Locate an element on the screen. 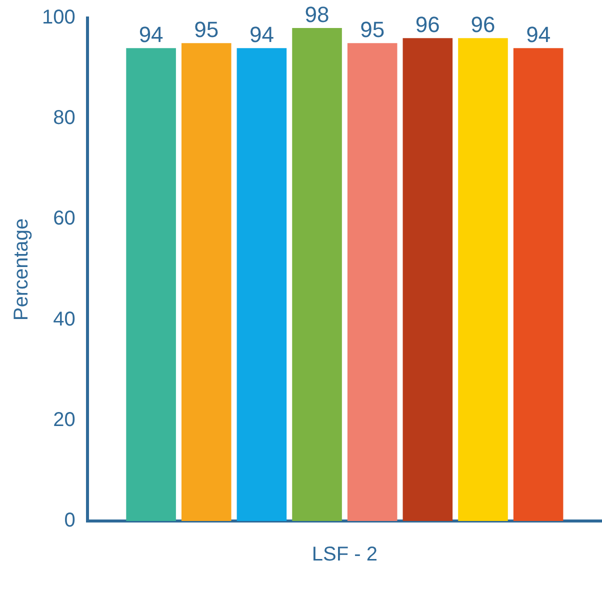  y-tick-label: 100 is located at coordinates (59, 17).